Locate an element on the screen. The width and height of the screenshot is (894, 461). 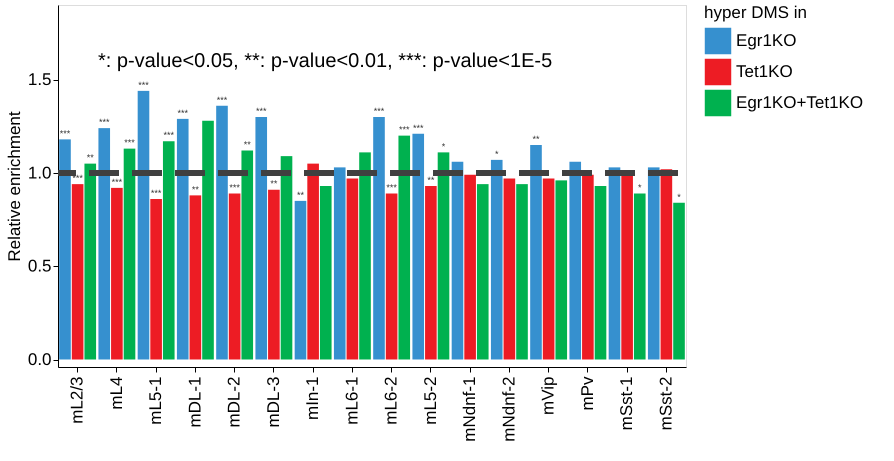
annotation: *: p-value<0.05, **: p-value<0.01, ***: p-value<1E-5 is located at coordinates (325, 61).